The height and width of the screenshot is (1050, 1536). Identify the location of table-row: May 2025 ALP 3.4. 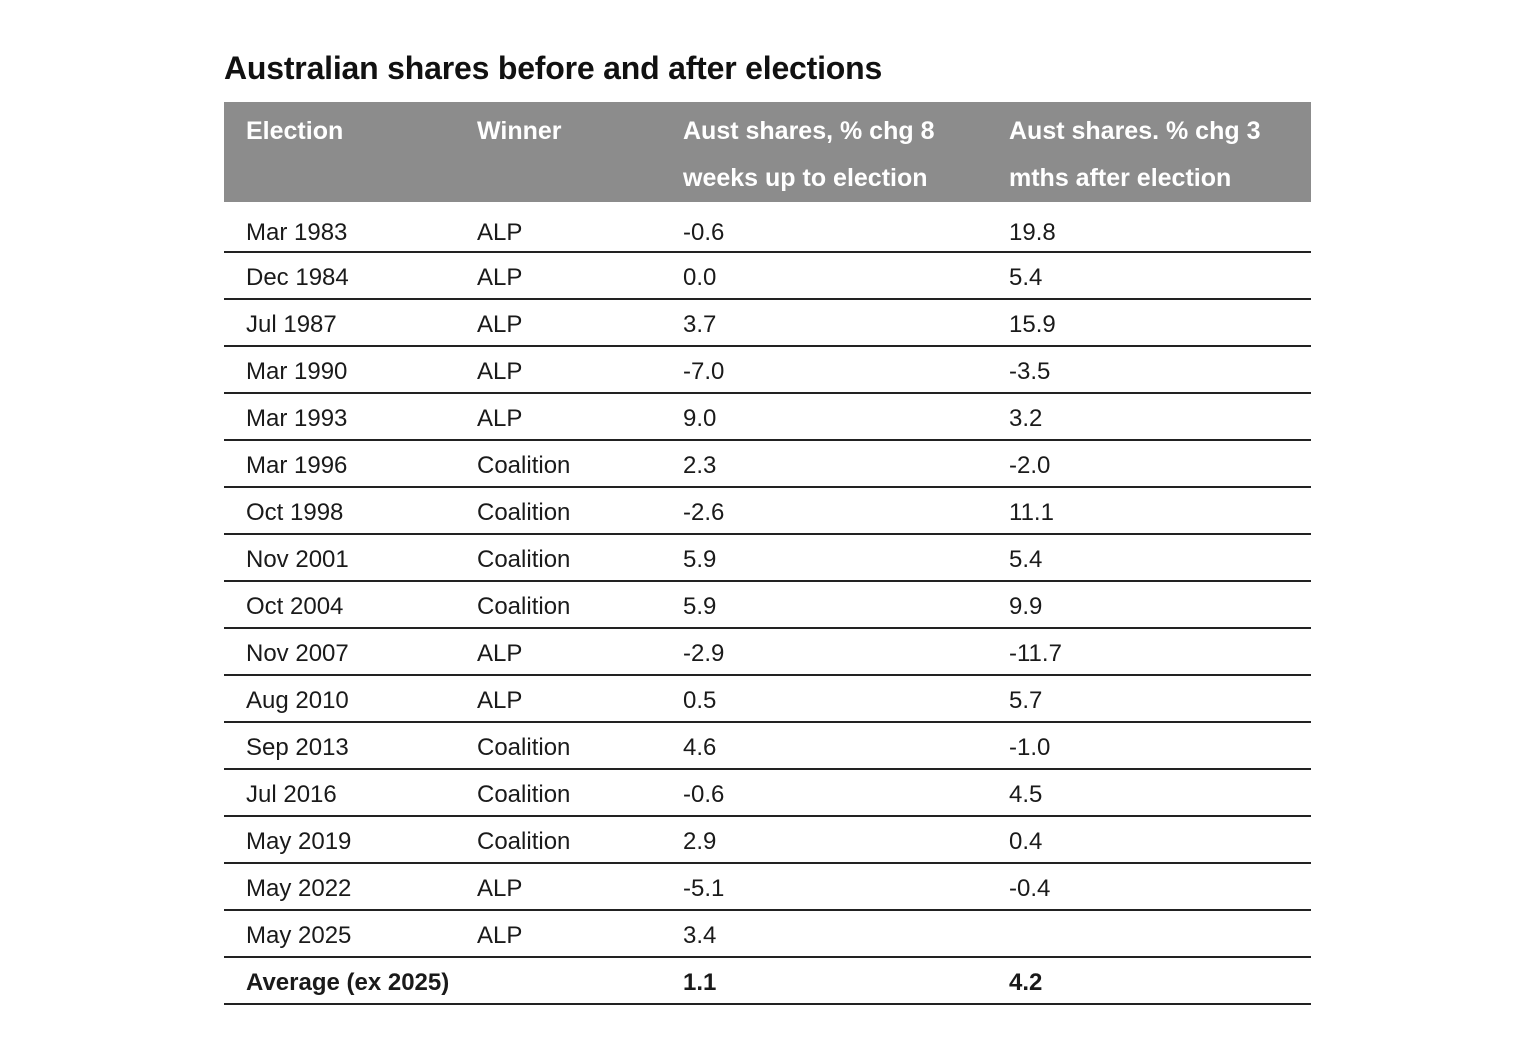
(767, 934).